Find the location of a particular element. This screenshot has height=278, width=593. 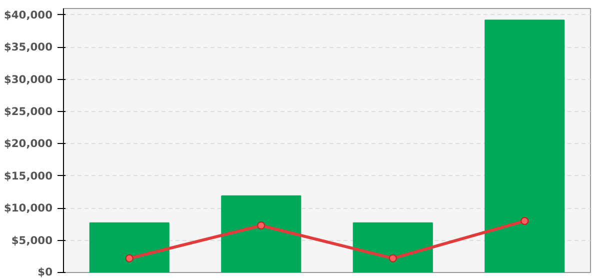

y-tick-label: $35,000 is located at coordinates (28, 47).